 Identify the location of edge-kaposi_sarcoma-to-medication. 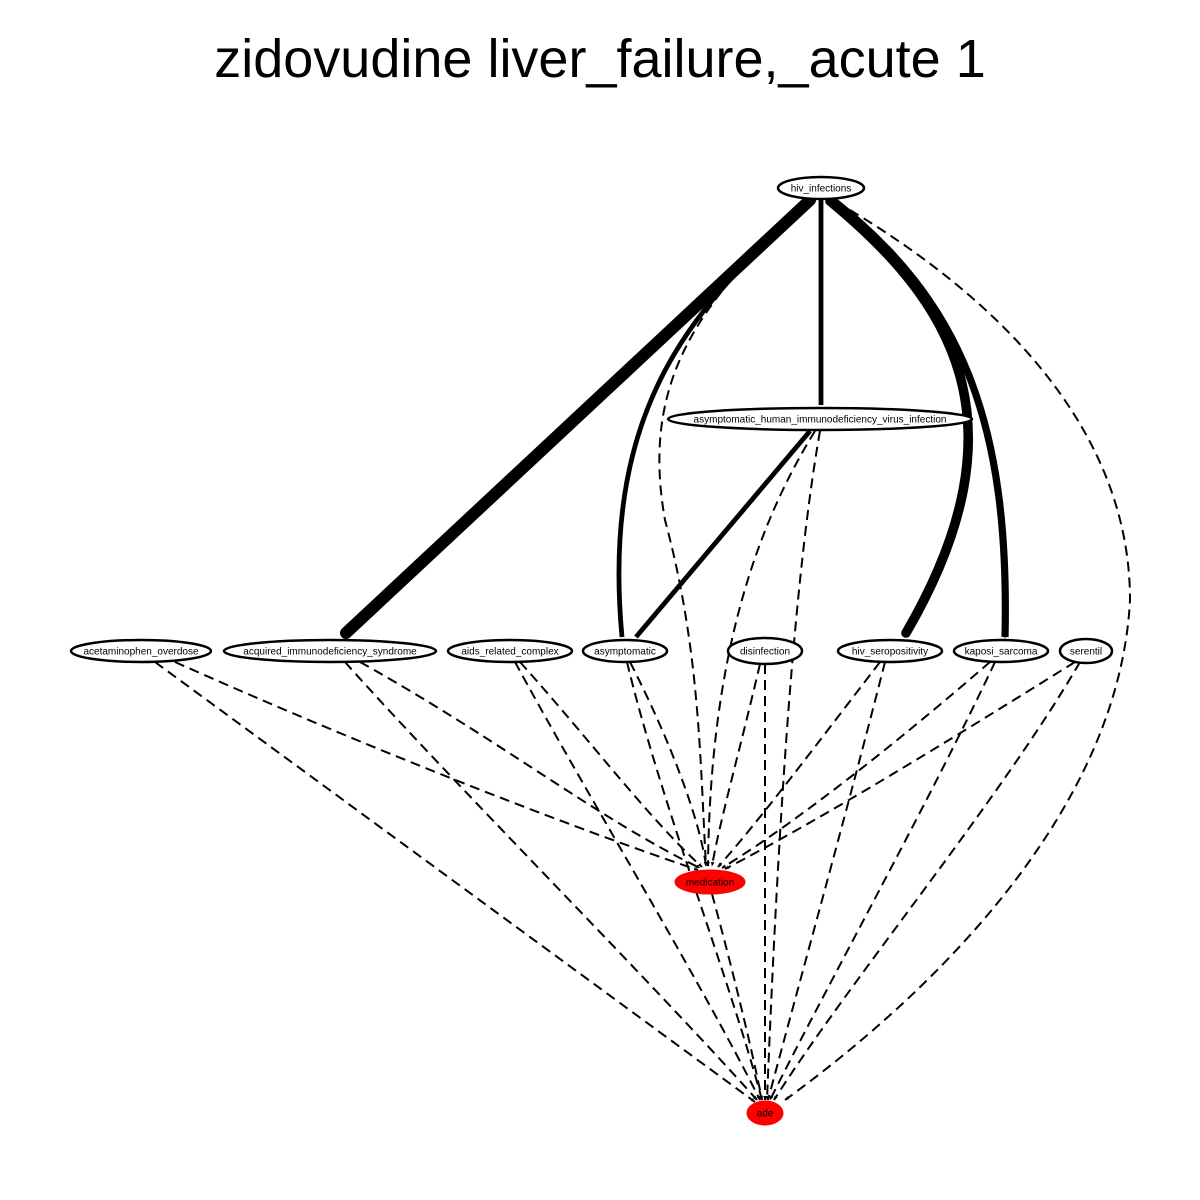
(856, 765).